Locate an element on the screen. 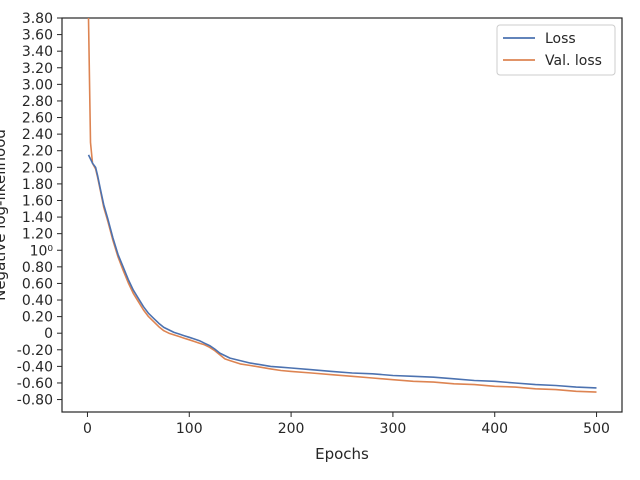  y-tick-label: 2.40 is located at coordinates (37, 135).